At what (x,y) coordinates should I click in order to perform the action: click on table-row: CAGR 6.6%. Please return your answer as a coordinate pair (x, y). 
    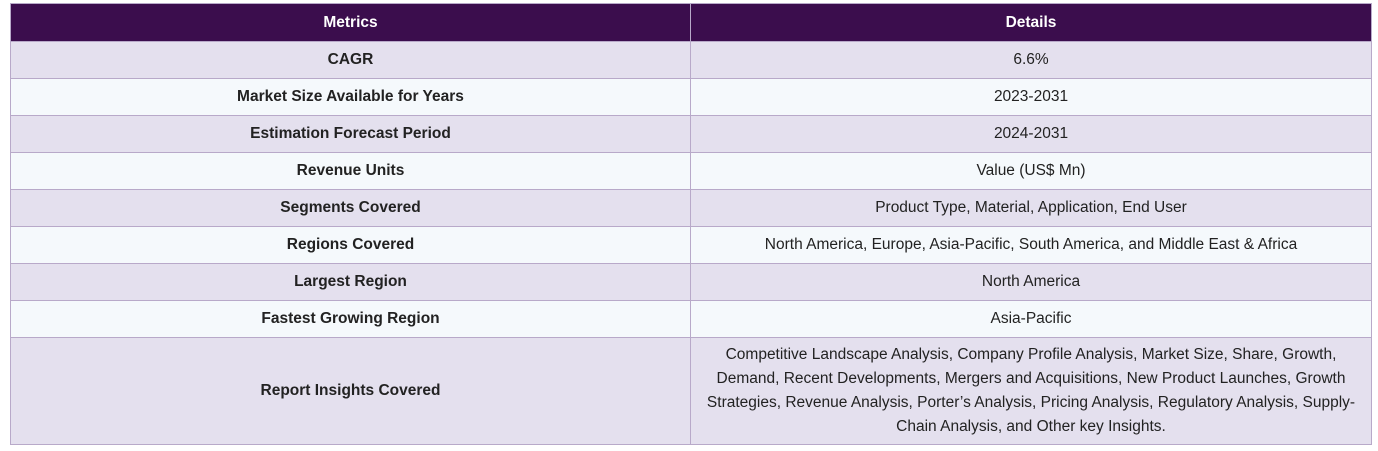
    Looking at the image, I should click on (691, 60).